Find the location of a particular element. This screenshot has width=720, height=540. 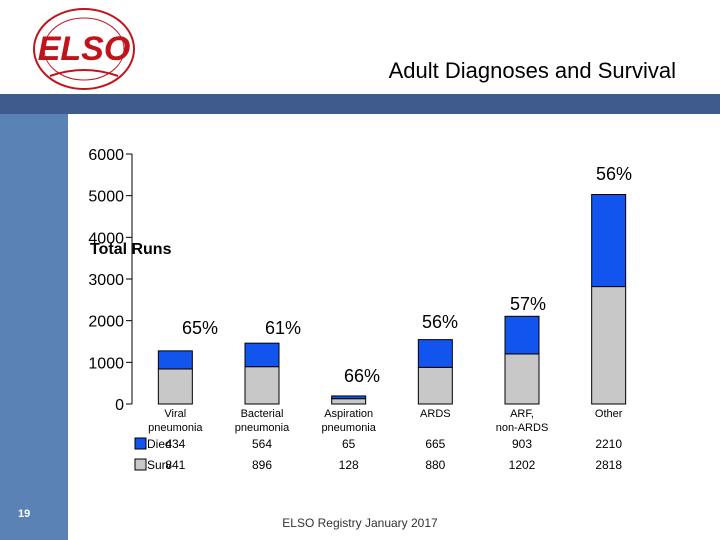

table-cell: 841 is located at coordinates (175, 465).